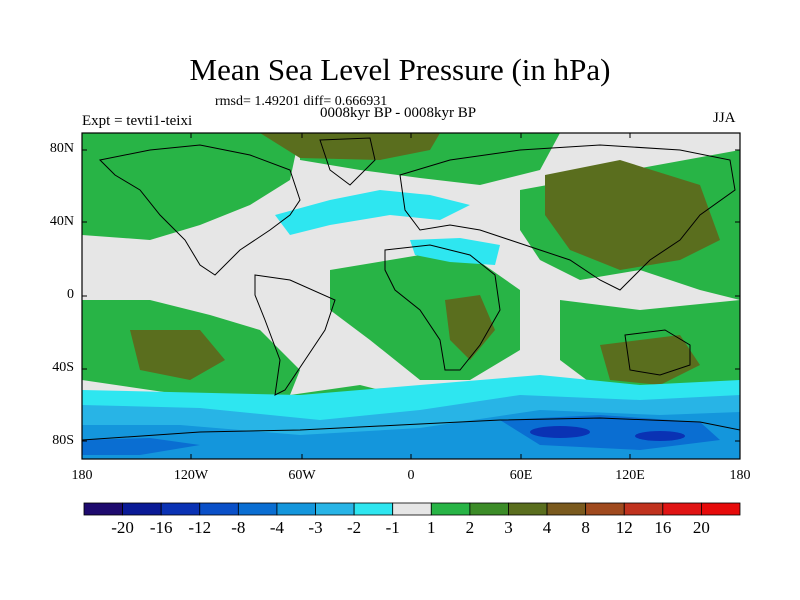 This screenshot has width=800, height=600. I want to click on colorbar-label: -20, so click(122, 527).